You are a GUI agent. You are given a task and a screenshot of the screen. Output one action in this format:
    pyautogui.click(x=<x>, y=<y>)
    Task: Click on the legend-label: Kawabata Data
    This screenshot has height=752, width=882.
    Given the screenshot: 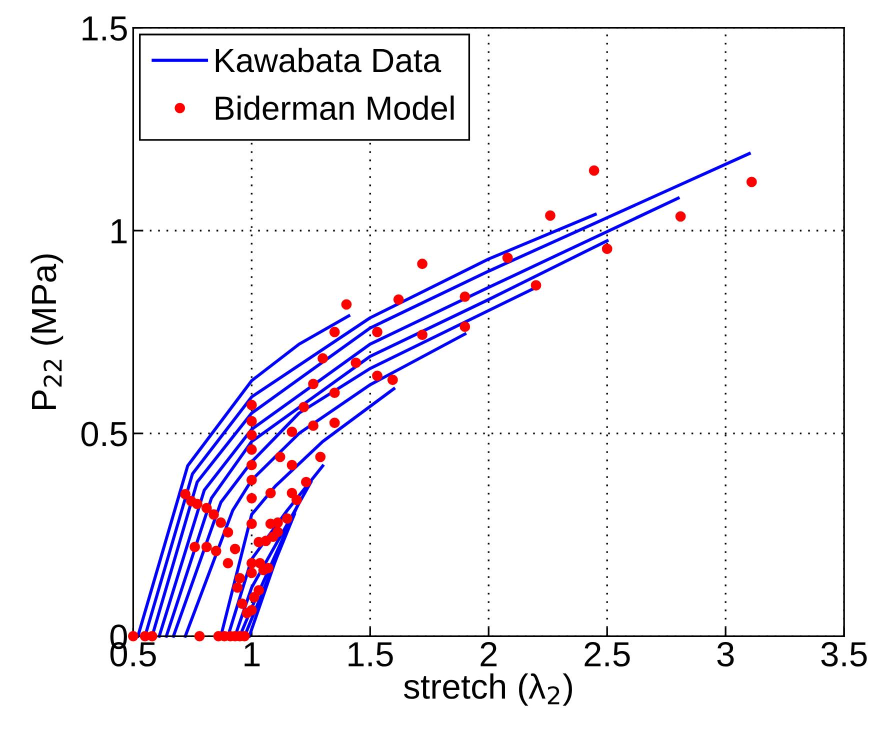 What is the action you would take?
    pyautogui.click(x=329, y=60)
    